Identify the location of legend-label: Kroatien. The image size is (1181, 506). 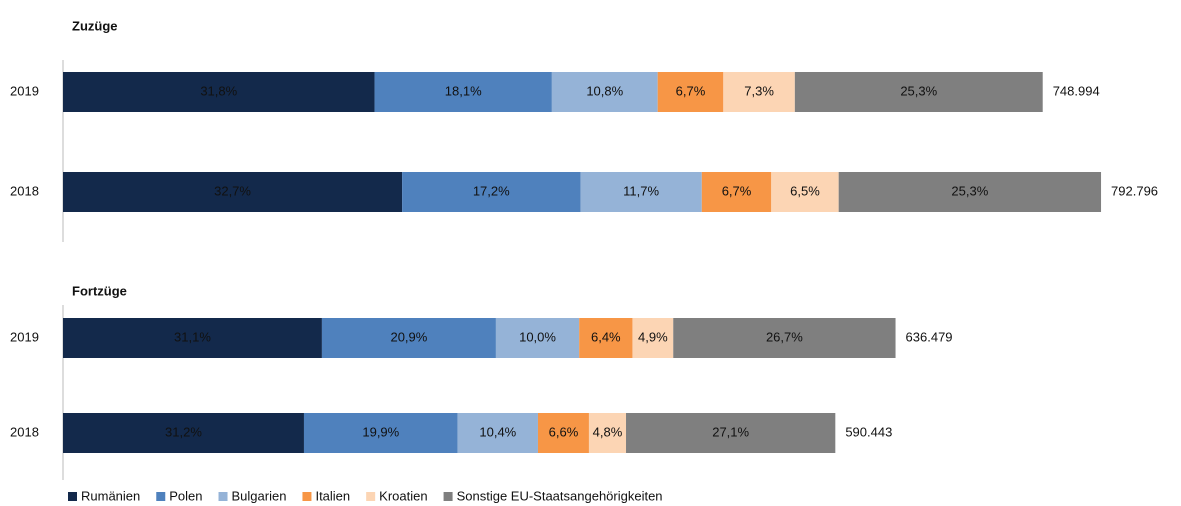
(403, 495).